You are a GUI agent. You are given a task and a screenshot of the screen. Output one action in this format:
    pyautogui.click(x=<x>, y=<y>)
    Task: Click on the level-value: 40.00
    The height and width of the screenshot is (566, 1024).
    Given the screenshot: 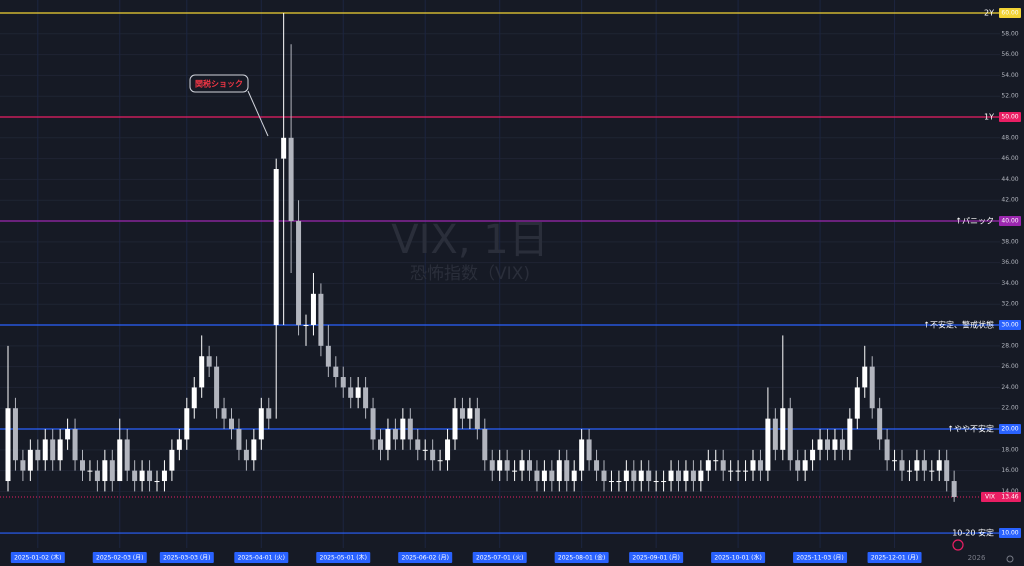 What is the action you would take?
    pyautogui.click(x=1009, y=221)
    